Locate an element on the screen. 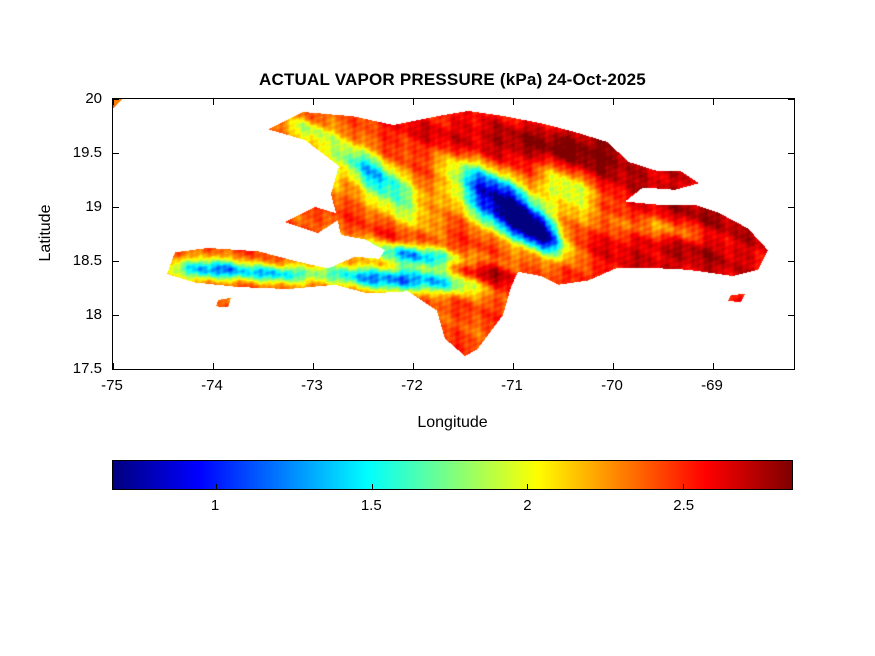 This screenshot has height=656, width=875. x-tick-label: -71 is located at coordinates (512, 385).